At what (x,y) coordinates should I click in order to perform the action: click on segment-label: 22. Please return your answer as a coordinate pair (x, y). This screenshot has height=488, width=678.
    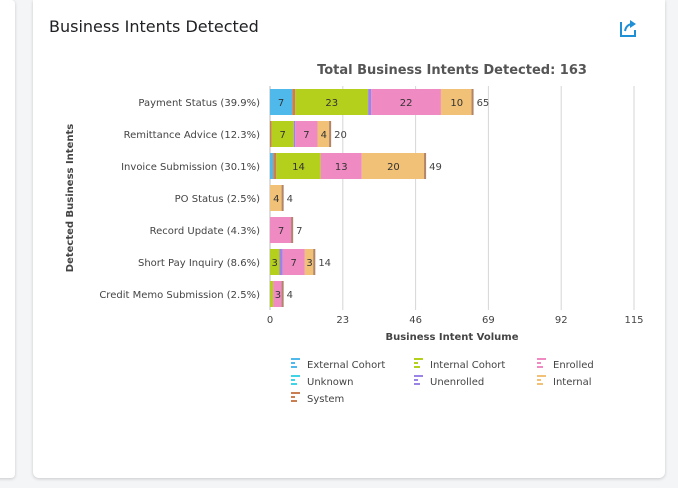
    Looking at the image, I should click on (406, 103).